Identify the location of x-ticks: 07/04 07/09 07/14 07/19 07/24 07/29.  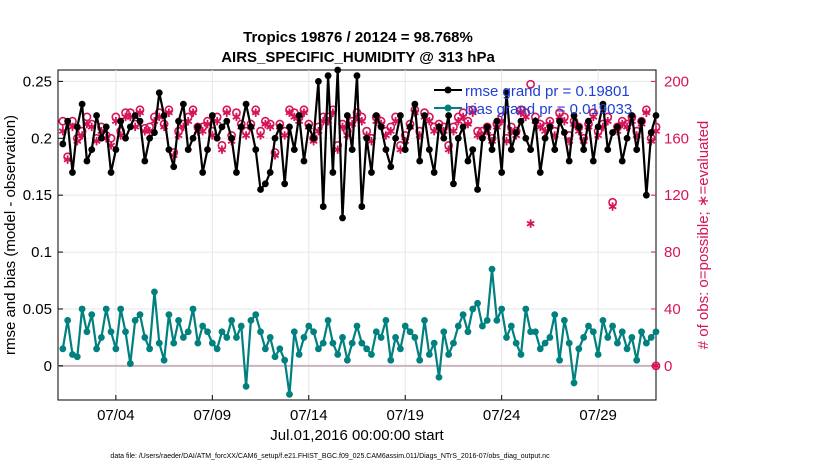
(357, 409).